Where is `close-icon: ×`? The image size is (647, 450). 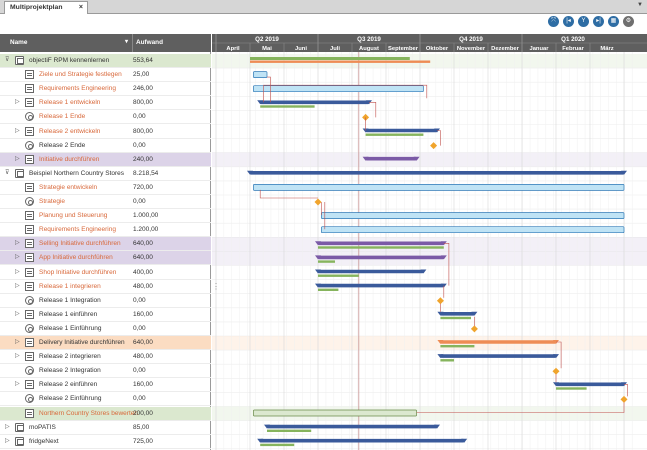 close-icon: × is located at coordinates (80, 7).